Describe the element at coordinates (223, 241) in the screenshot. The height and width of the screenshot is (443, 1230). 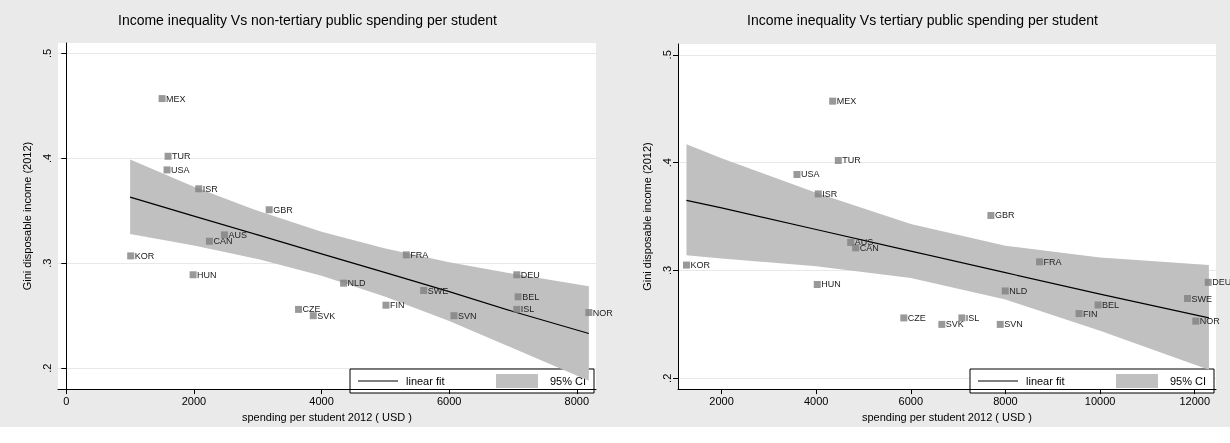
I see `annotation: CAN` at that location.